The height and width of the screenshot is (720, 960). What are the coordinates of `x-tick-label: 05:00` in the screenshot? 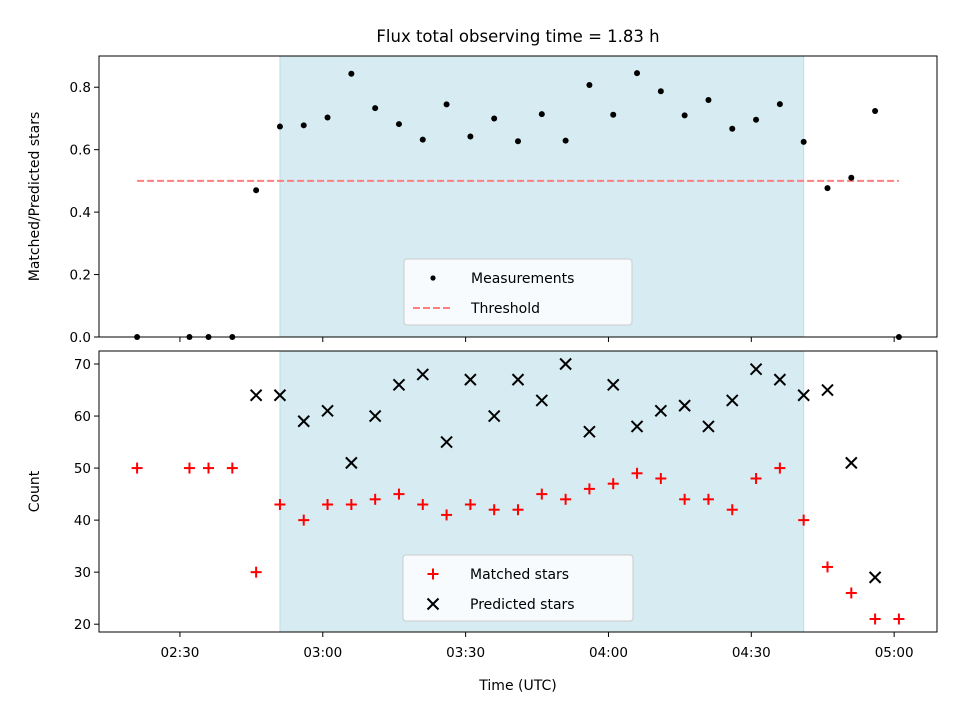 It's located at (894, 653).